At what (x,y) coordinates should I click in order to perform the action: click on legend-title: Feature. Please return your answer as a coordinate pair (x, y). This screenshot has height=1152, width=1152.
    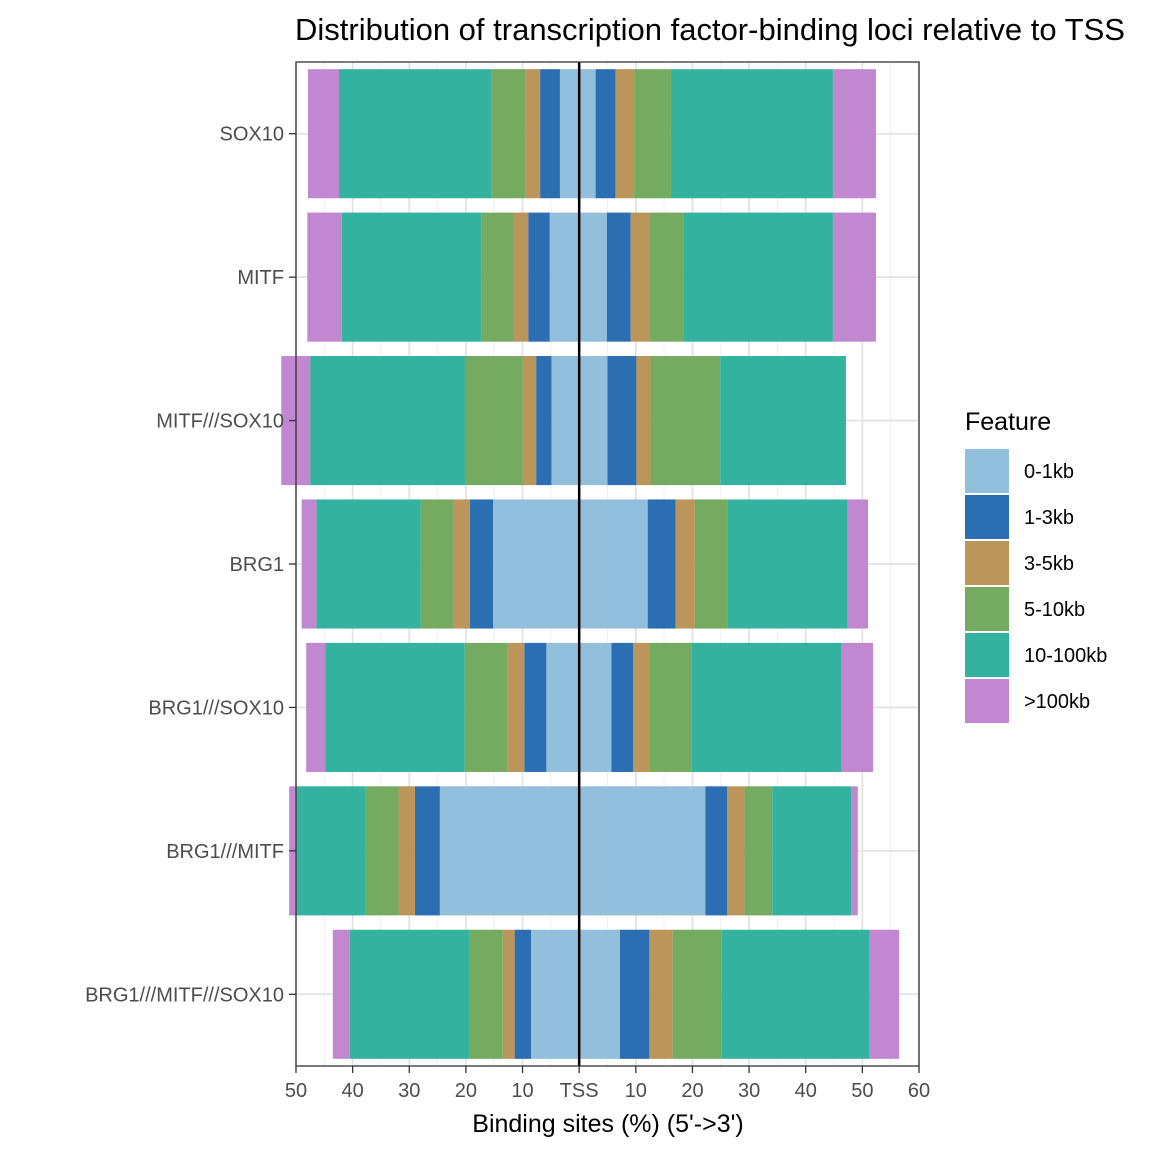
    Looking at the image, I should click on (1008, 422).